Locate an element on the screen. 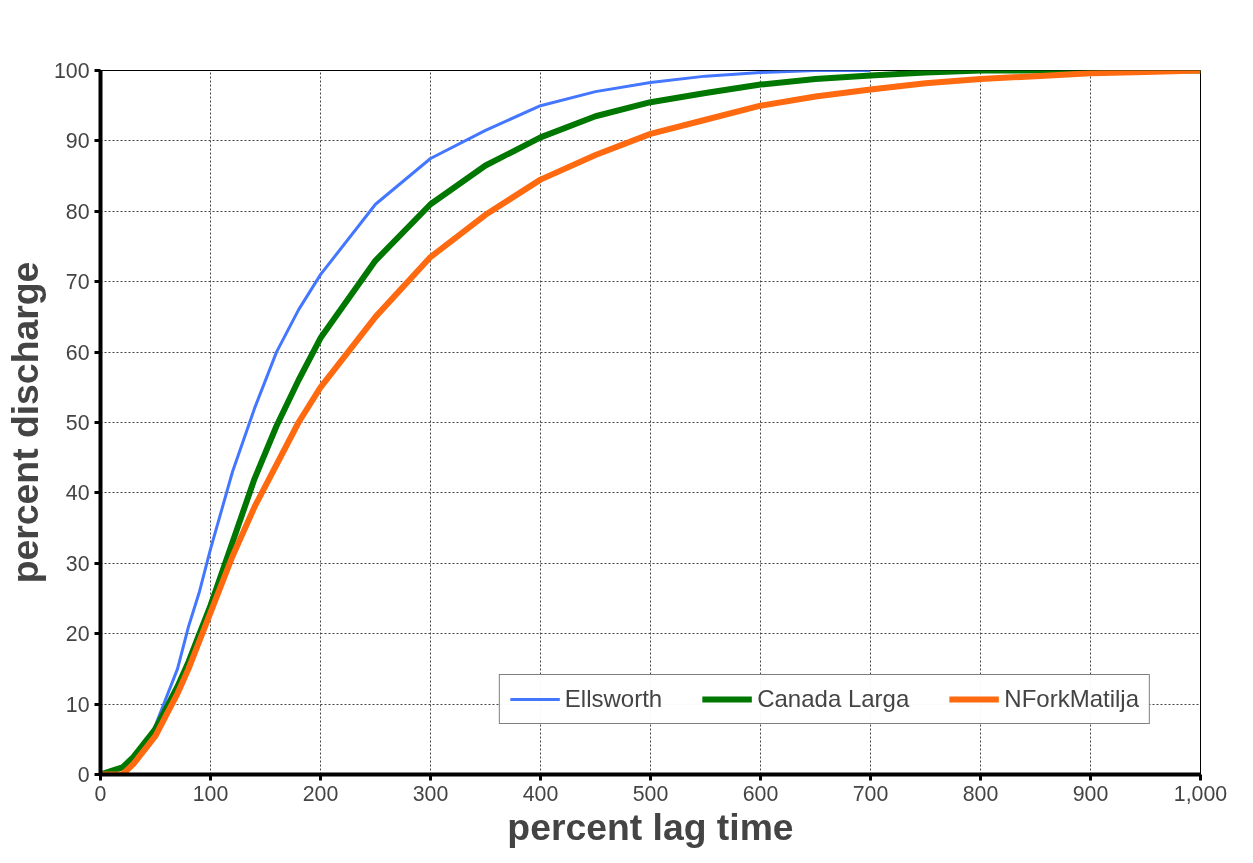 The height and width of the screenshot is (863, 1253). y-tick-label: 90 is located at coordinates (77, 141).